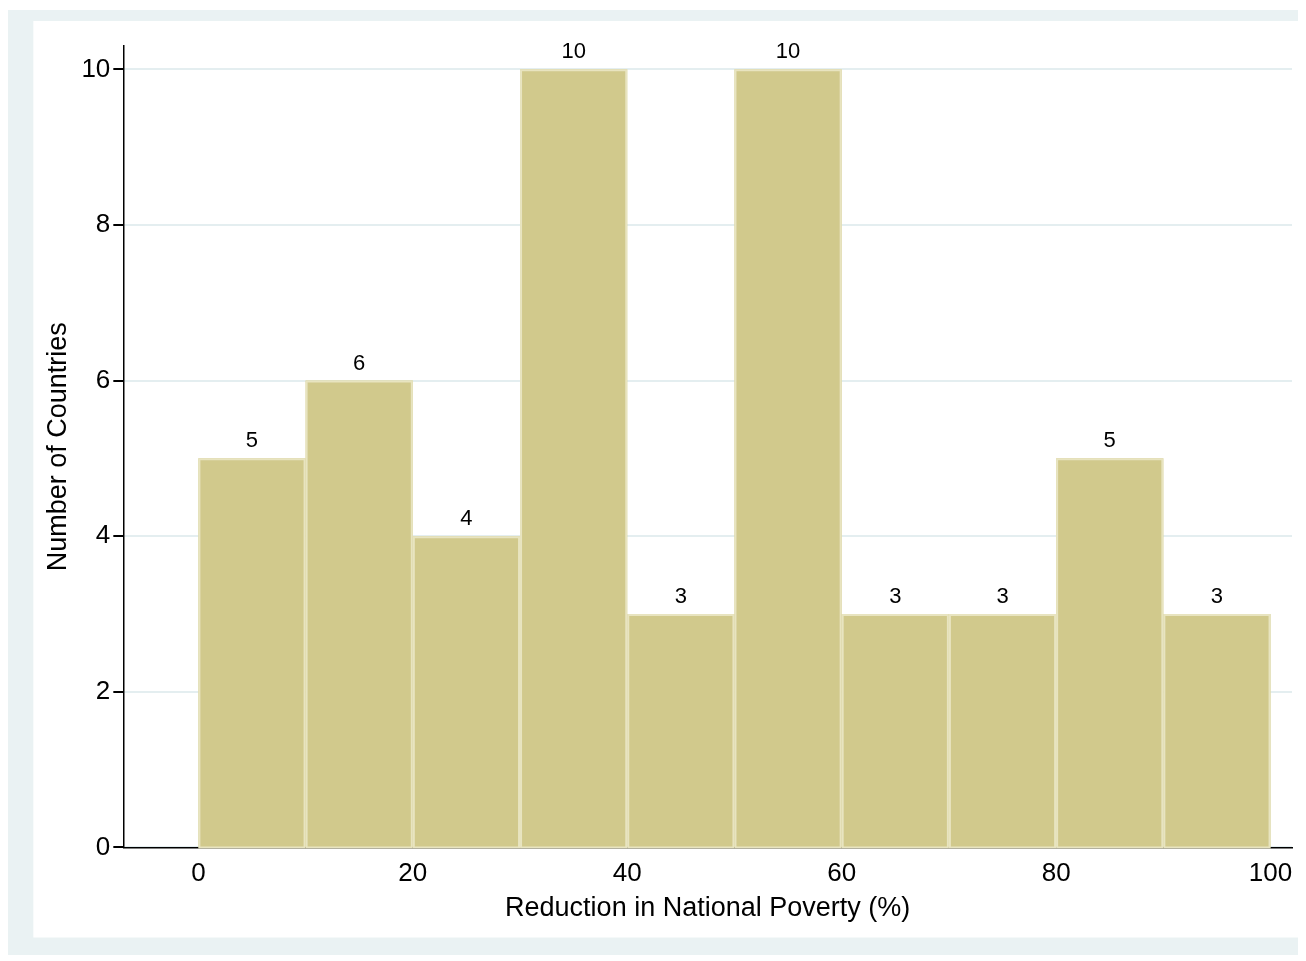  I want to click on x-tick-label: 100, so click(1270, 872).